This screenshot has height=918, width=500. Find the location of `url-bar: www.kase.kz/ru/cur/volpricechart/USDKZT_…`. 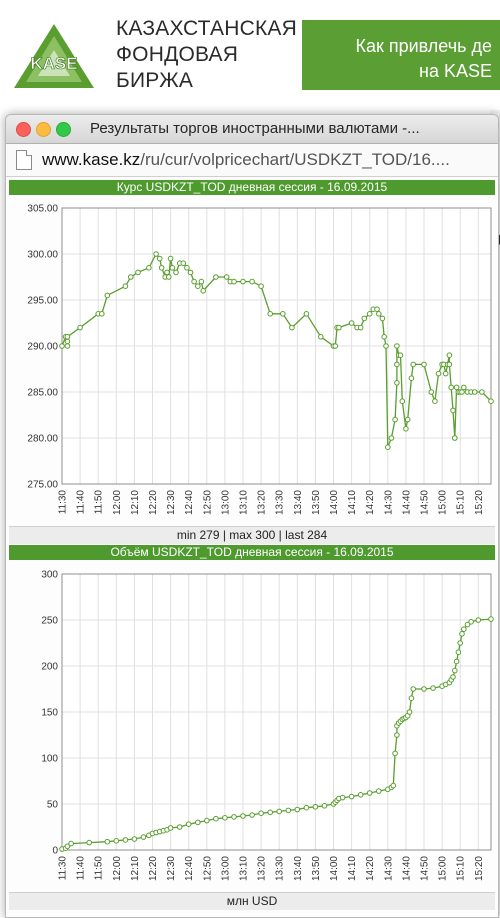

url-bar: www.kase.kz/ru/cur/volpricechart/USDKZT_… is located at coordinates (252, 160).